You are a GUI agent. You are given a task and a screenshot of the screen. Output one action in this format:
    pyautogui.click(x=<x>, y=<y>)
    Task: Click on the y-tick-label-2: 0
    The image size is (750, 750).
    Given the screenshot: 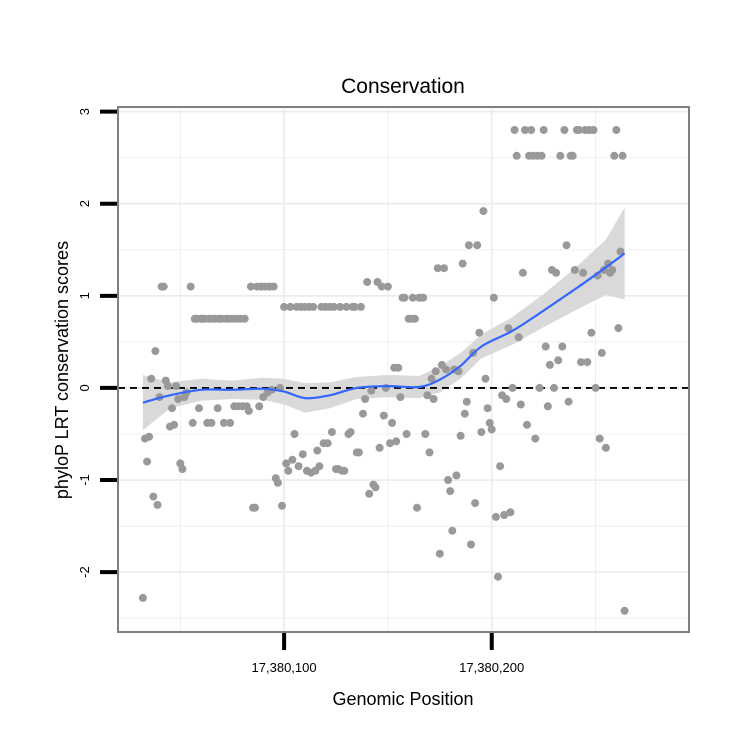 What is the action you would take?
    pyautogui.click(x=84, y=387)
    